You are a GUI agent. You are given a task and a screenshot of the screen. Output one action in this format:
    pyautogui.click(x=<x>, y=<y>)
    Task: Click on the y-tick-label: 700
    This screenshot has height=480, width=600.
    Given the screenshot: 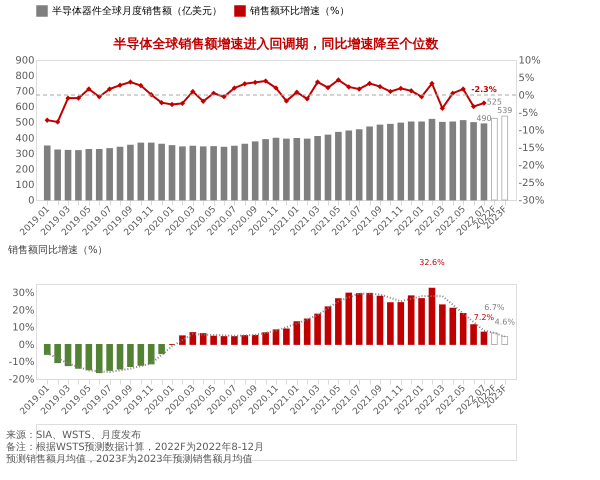 What is the action you would take?
    pyautogui.click(x=24, y=92)
    